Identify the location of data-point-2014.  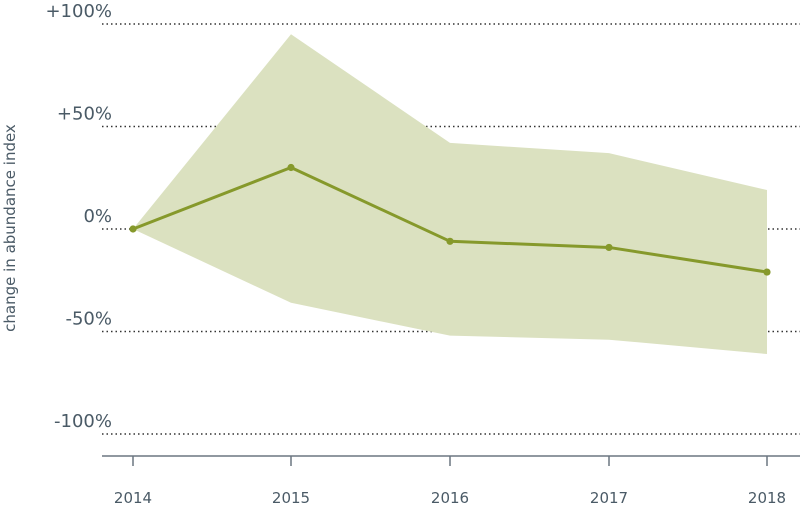
(133, 229).